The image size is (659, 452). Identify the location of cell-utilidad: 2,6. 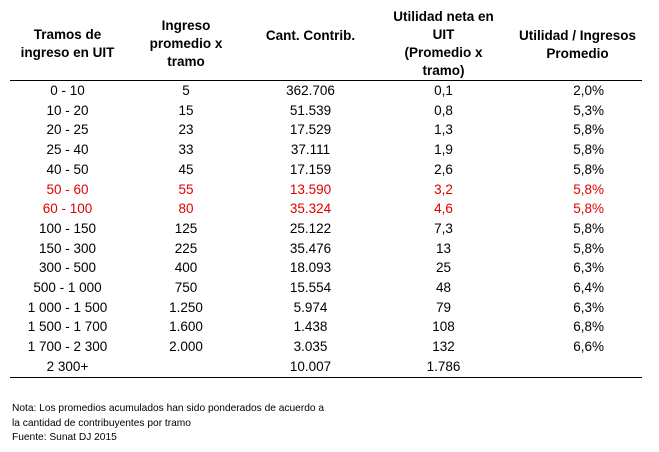
(443, 169).